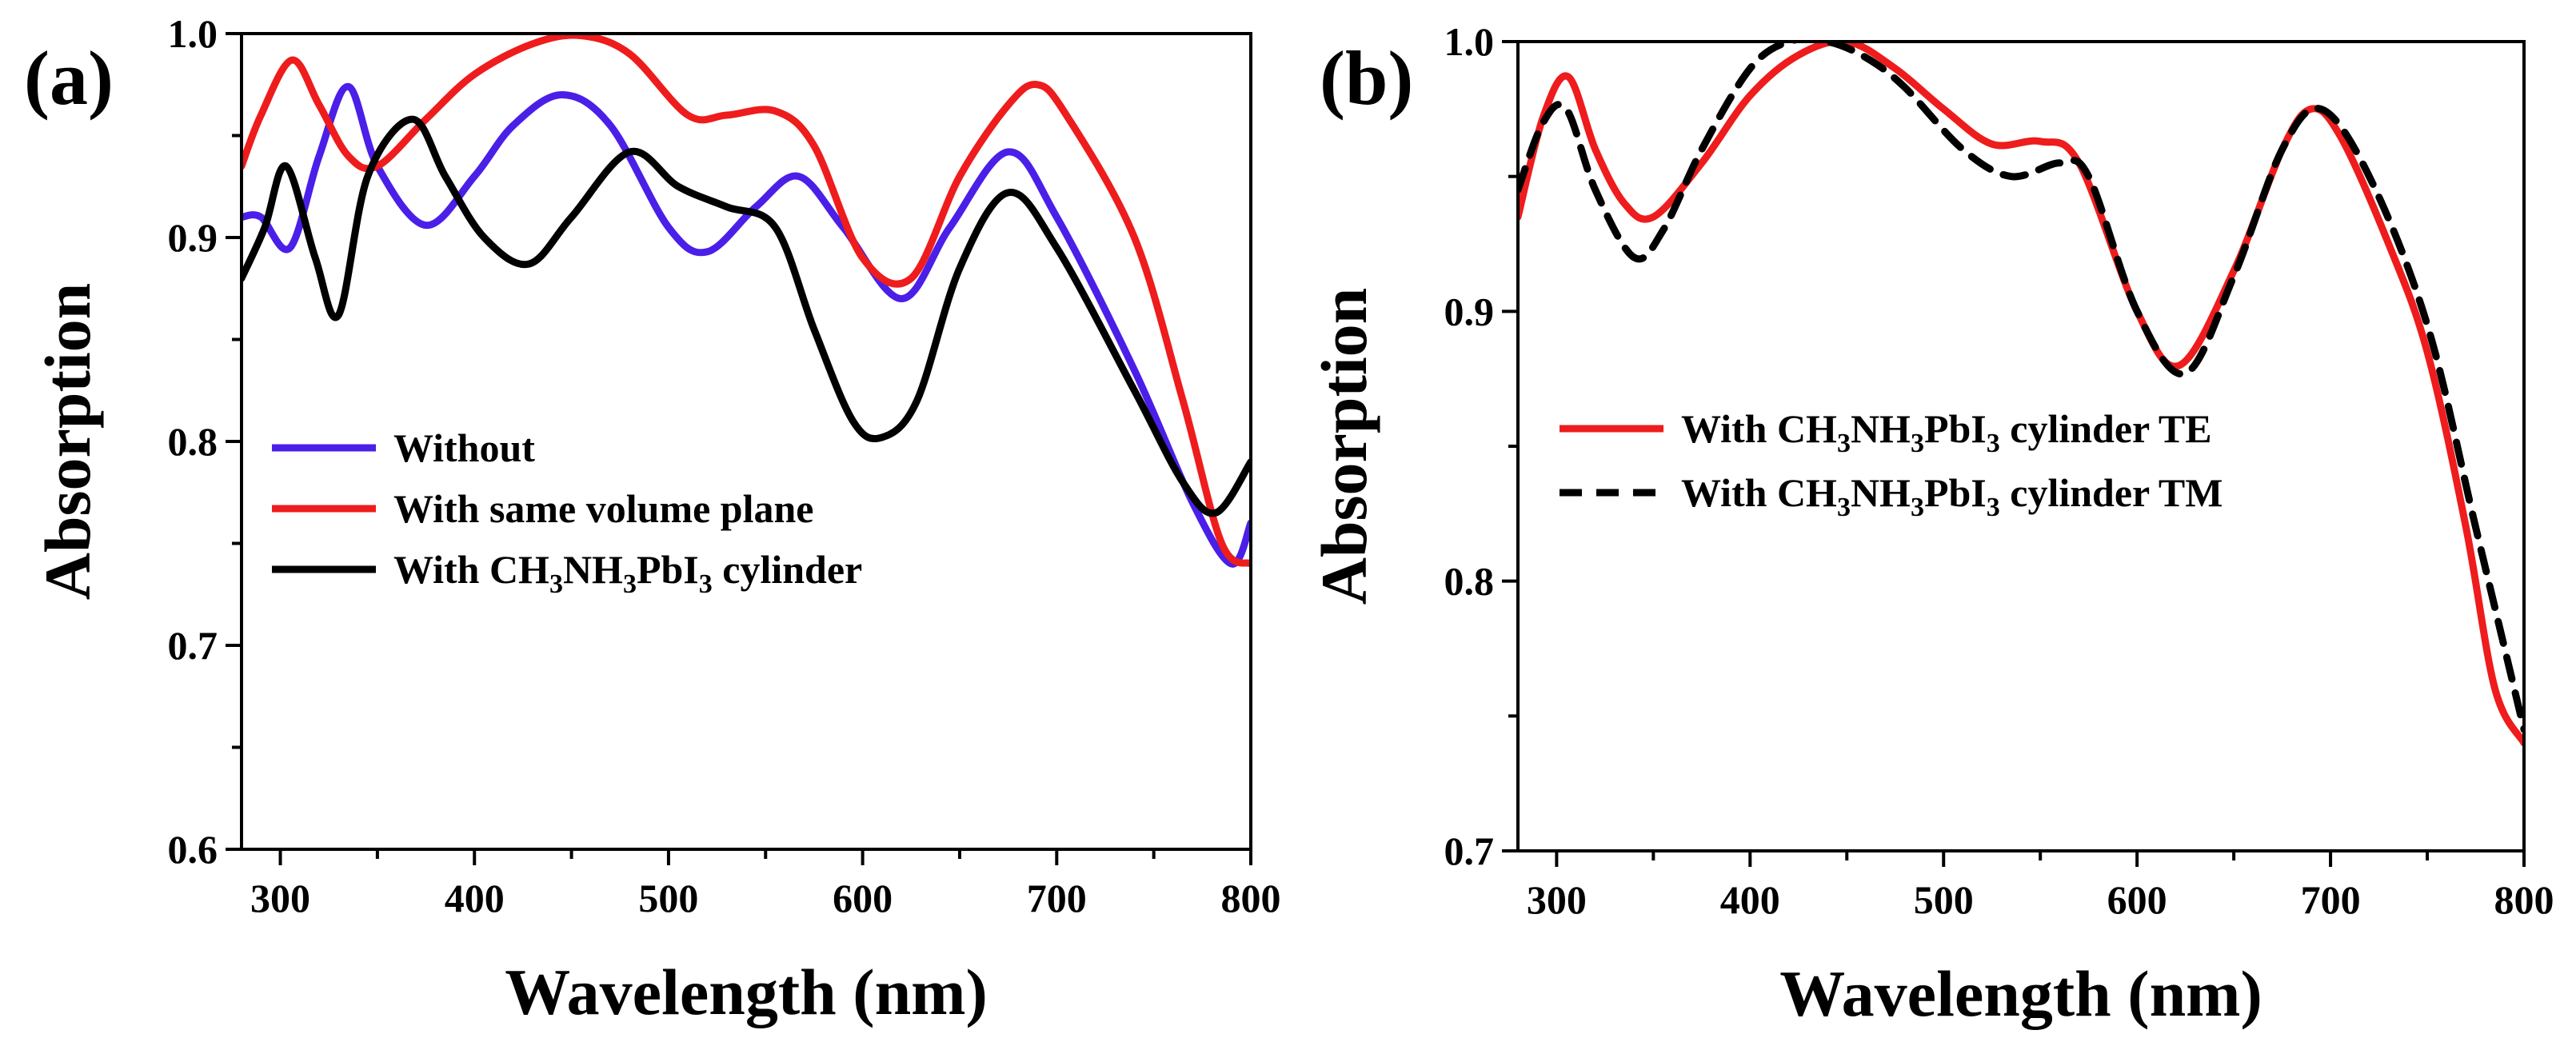 This screenshot has width=2576, height=1062. Describe the element at coordinates (1947, 432) in the screenshot. I see `panel-b-legend-label-0: With CH3NH3PbI3 cylinder TE` at that location.